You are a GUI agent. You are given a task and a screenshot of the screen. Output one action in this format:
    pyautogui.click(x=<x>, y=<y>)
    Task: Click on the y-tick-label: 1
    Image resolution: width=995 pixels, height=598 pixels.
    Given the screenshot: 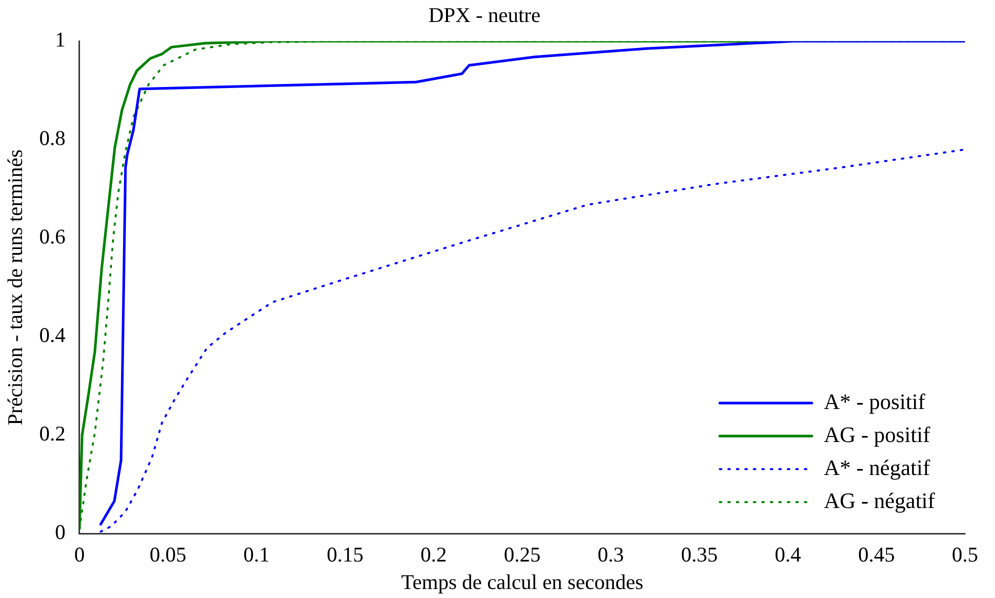 What is the action you would take?
    pyautogui.click(x=60, y=40)
    